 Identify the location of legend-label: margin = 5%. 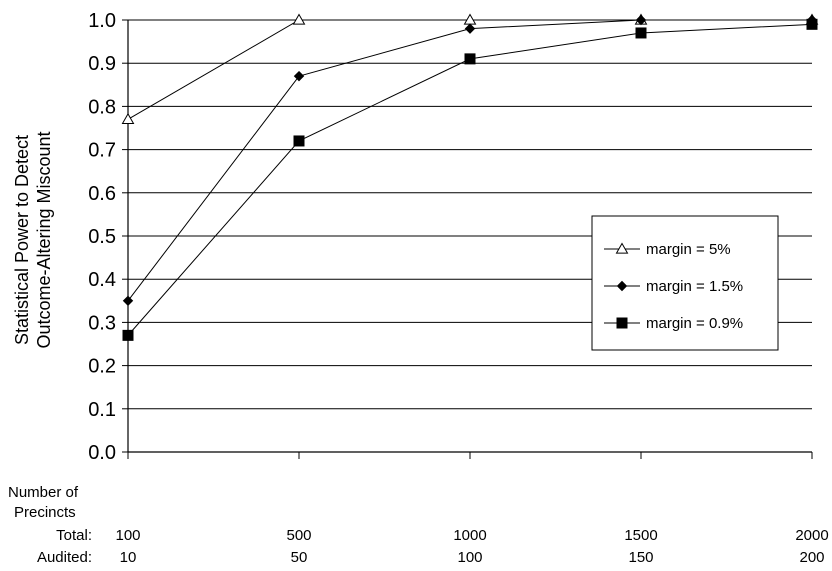
(688, 249).